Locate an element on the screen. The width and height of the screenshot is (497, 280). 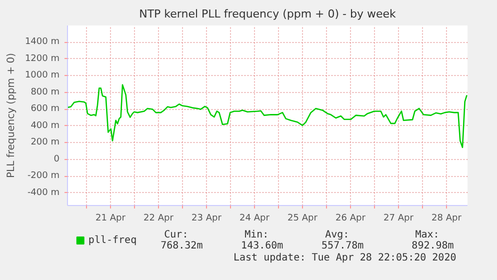
y-tick-label: -200 m is located at coordinates (43, 176).